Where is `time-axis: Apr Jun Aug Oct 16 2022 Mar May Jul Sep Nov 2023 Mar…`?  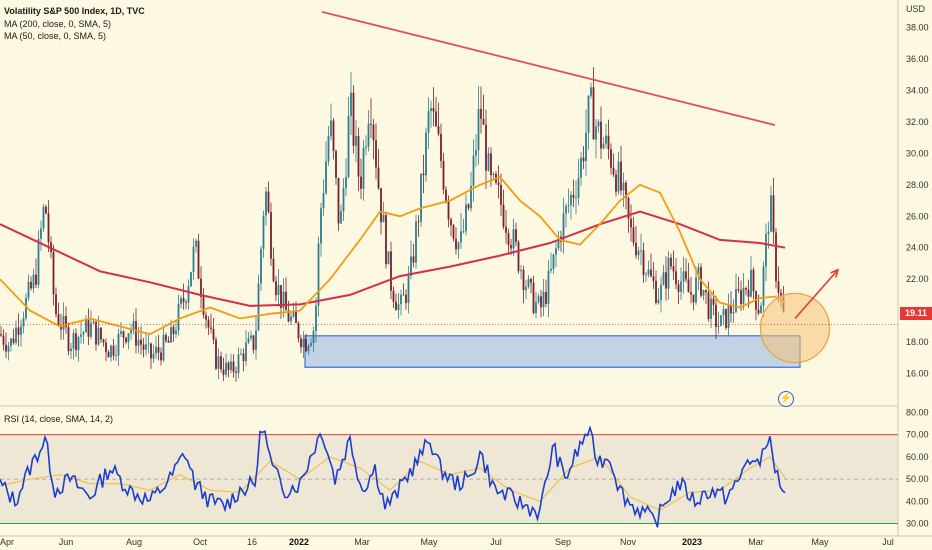
time-axis: Apr Jun Aug Oct 16 2022 Mar May Jul Sep Nov 2023 Mar… is located at coordinates (466, 541).